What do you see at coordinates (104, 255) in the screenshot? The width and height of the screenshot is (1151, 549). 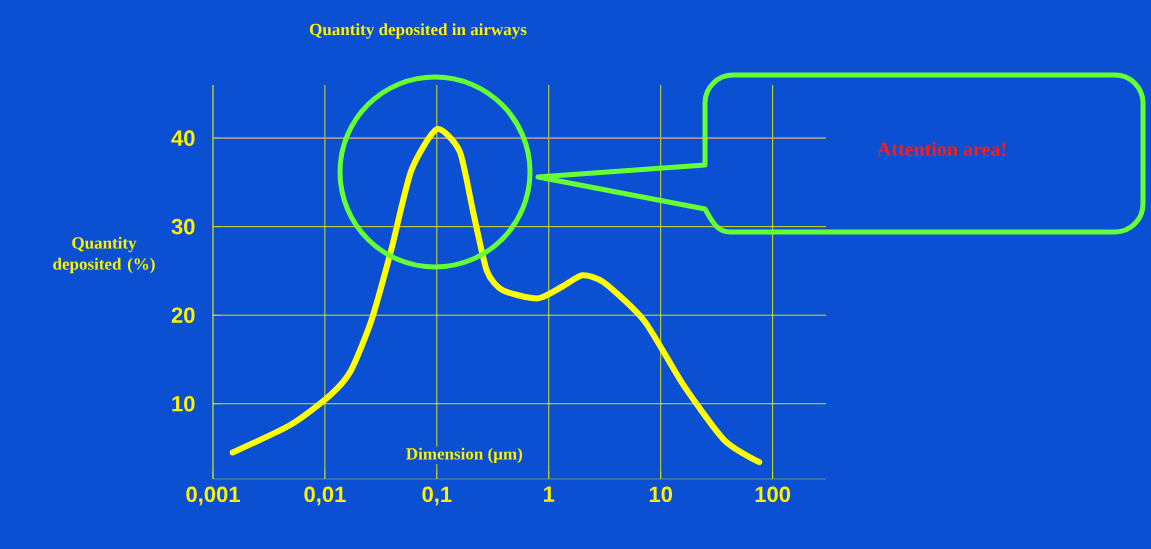 I see `y-axis-title: Quantity deposited (%)` at bounding box center [104, 255].